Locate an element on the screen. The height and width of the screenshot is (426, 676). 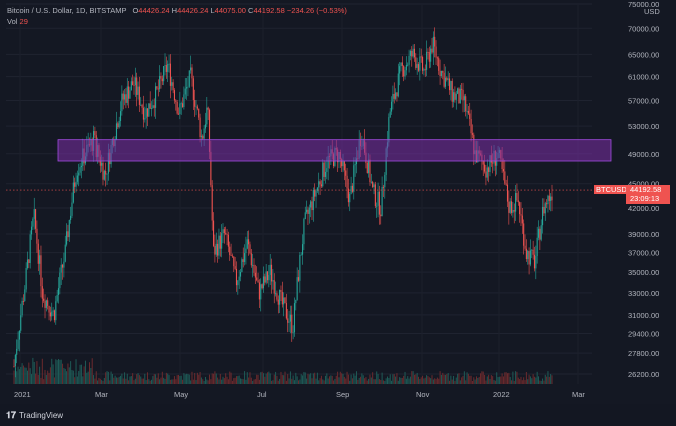
volume-value: 29 is located at coordinates (23, 21).